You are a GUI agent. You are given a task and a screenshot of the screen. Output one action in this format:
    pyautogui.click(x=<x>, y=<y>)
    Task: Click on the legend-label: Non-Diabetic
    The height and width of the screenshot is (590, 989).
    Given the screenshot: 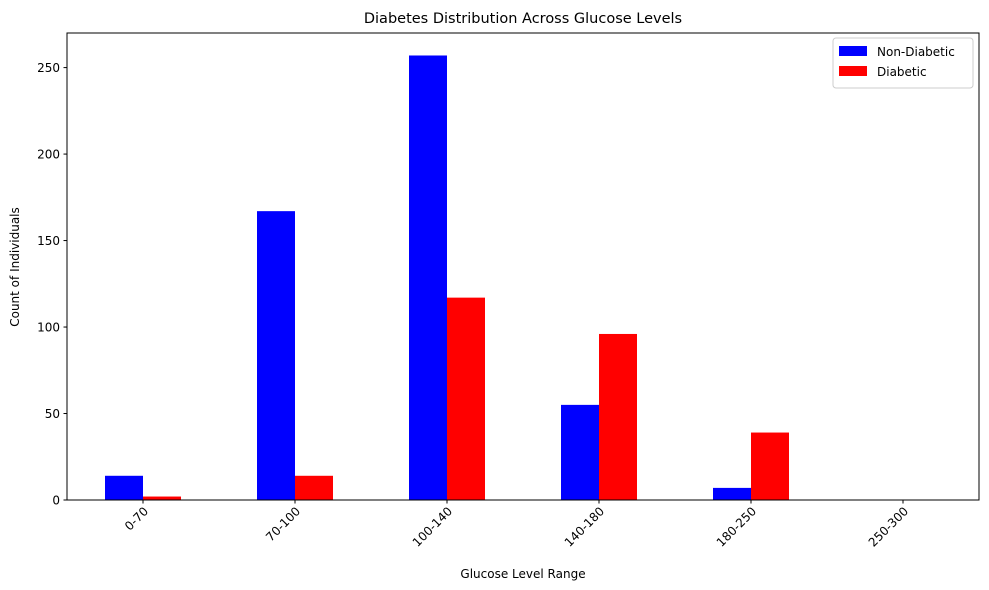 What is the action you would take?
    pyautogui.click(x=916, y=52)
    